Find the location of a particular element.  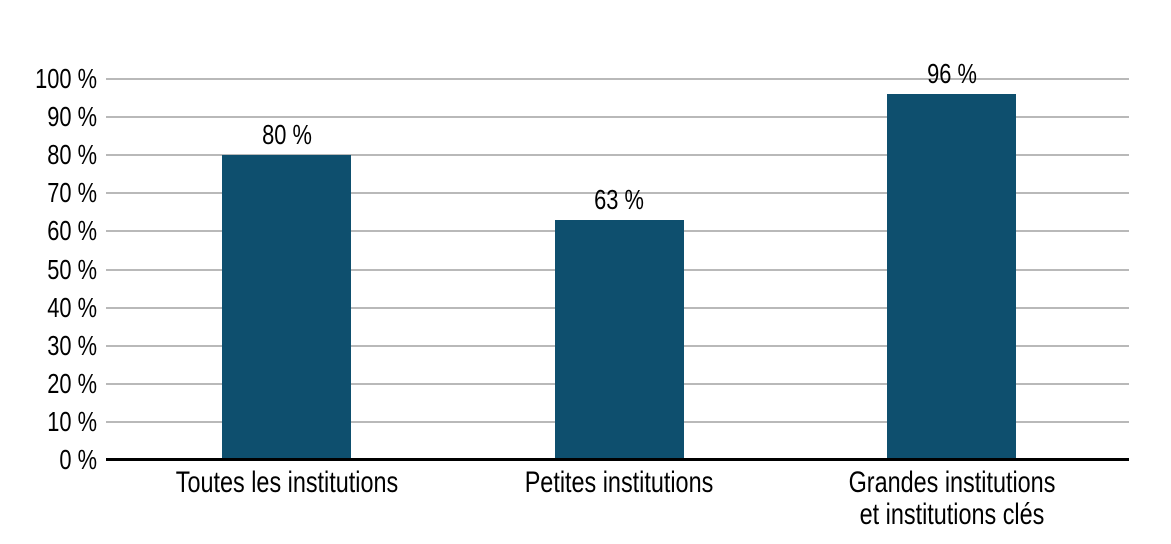

y-axis-tick-label: 10 % is located at coordinates (72, 421).